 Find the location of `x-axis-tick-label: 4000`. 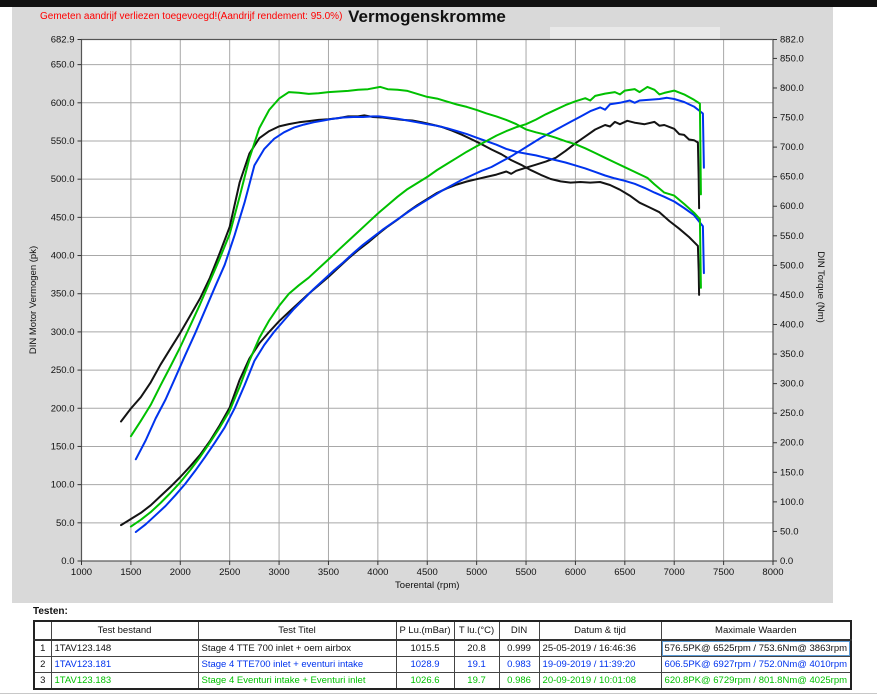

x-axis-tick-label: 4000 is located at coordinates (377, 572).